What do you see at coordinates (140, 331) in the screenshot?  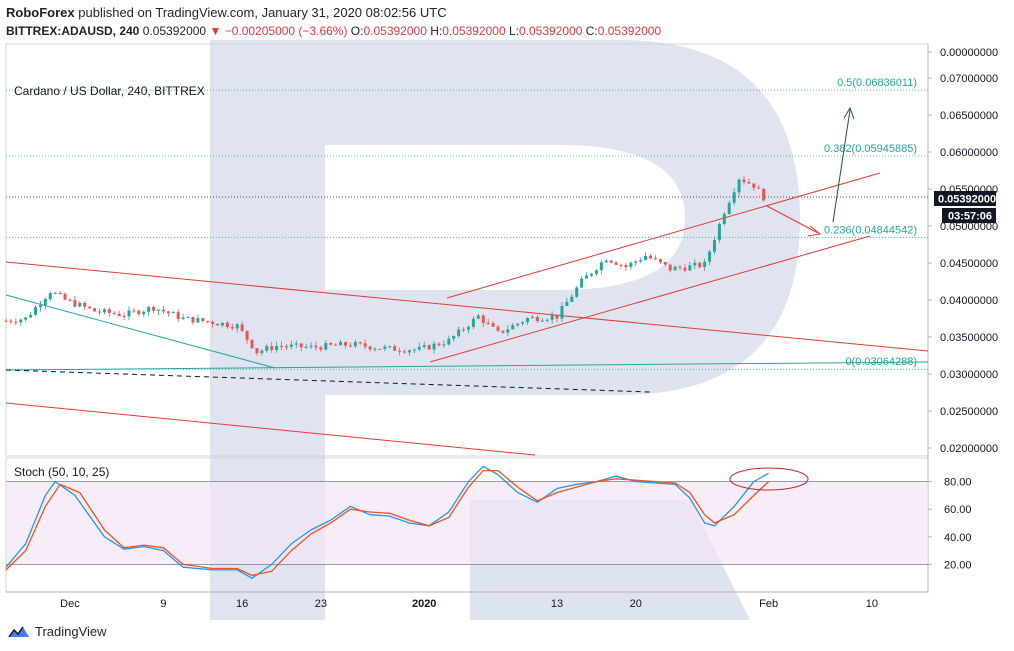 I see `teal-trend-line` at bounding box center [140, 331].